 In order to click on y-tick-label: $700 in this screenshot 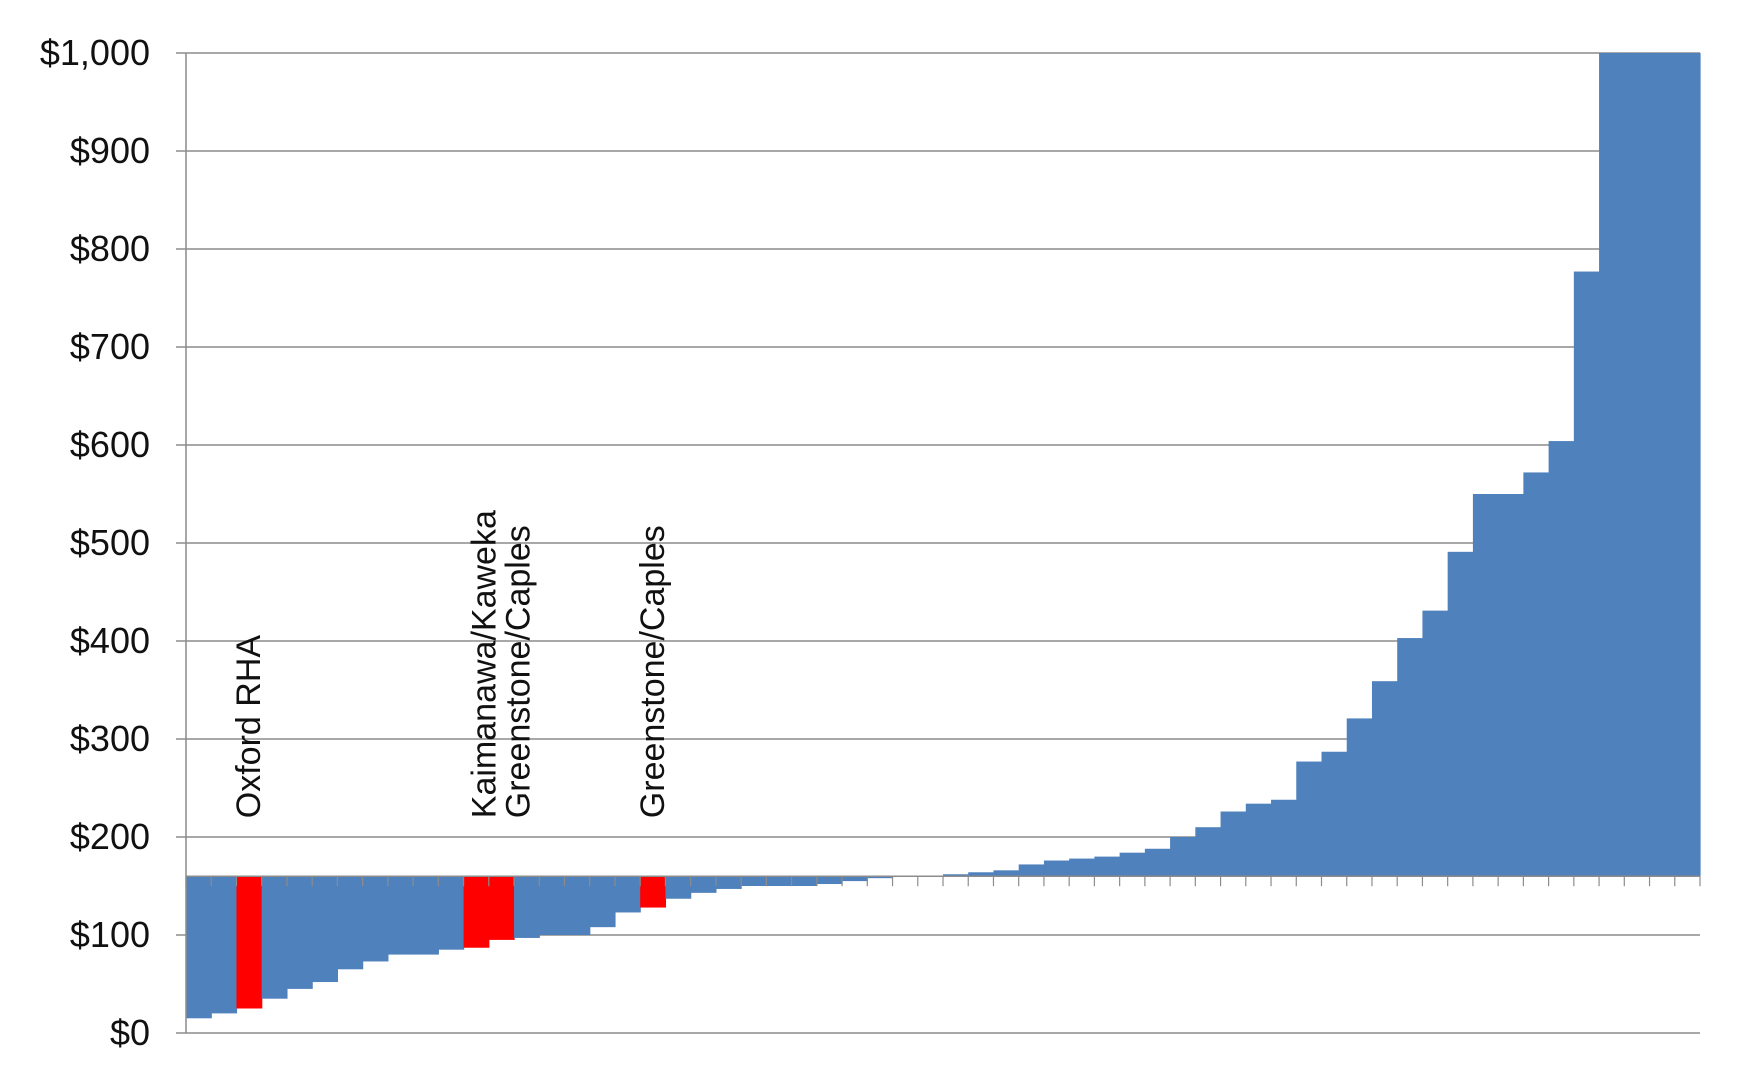, I will do `click(110, 346)`.